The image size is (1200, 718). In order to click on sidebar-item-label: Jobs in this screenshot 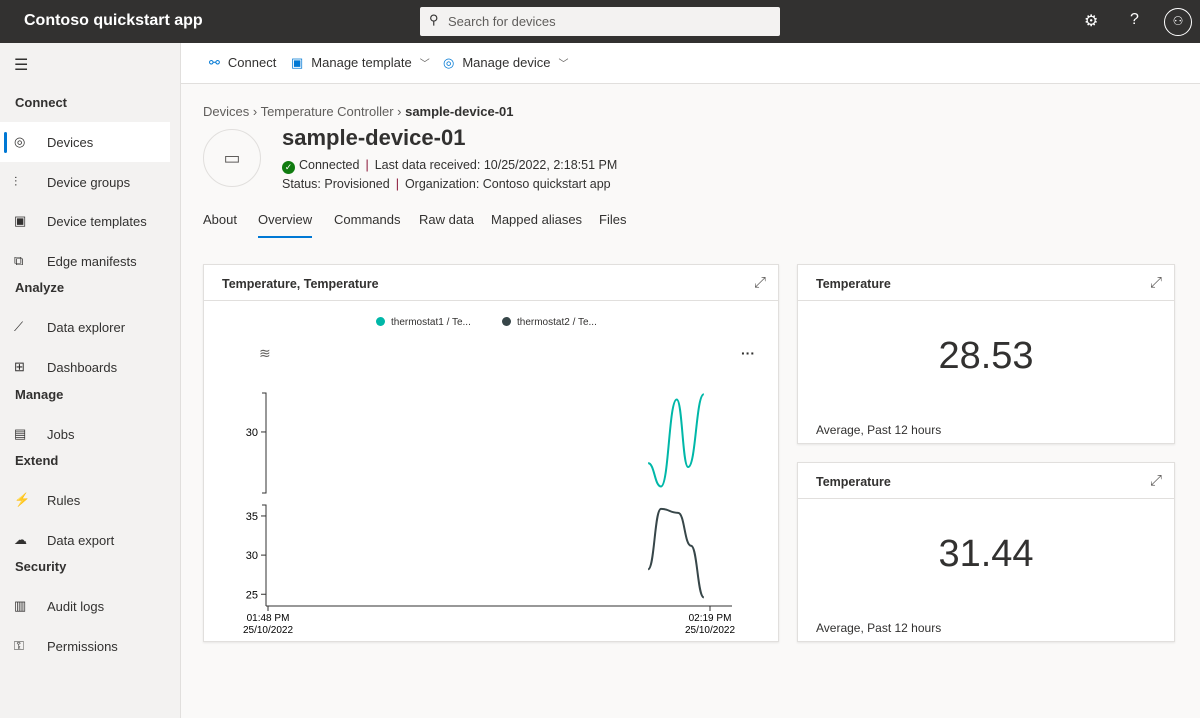, I will do `click(61, 434)`.